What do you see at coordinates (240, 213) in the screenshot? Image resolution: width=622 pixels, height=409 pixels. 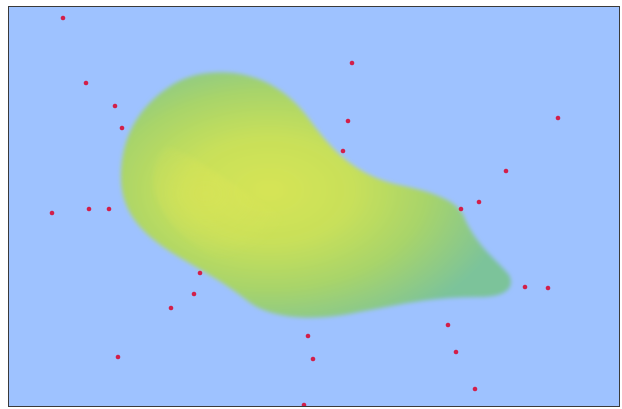 I see `density-blob-core` at bounding box center [240, 213].